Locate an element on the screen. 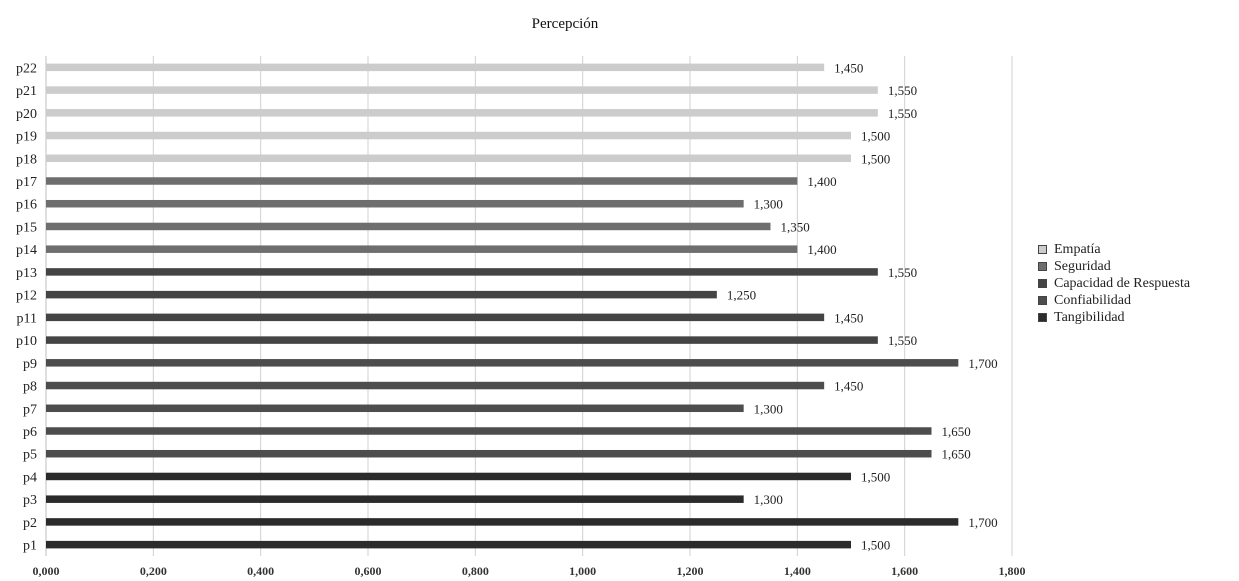  y-tick-label: p15 is located at coordinates (26, 227).